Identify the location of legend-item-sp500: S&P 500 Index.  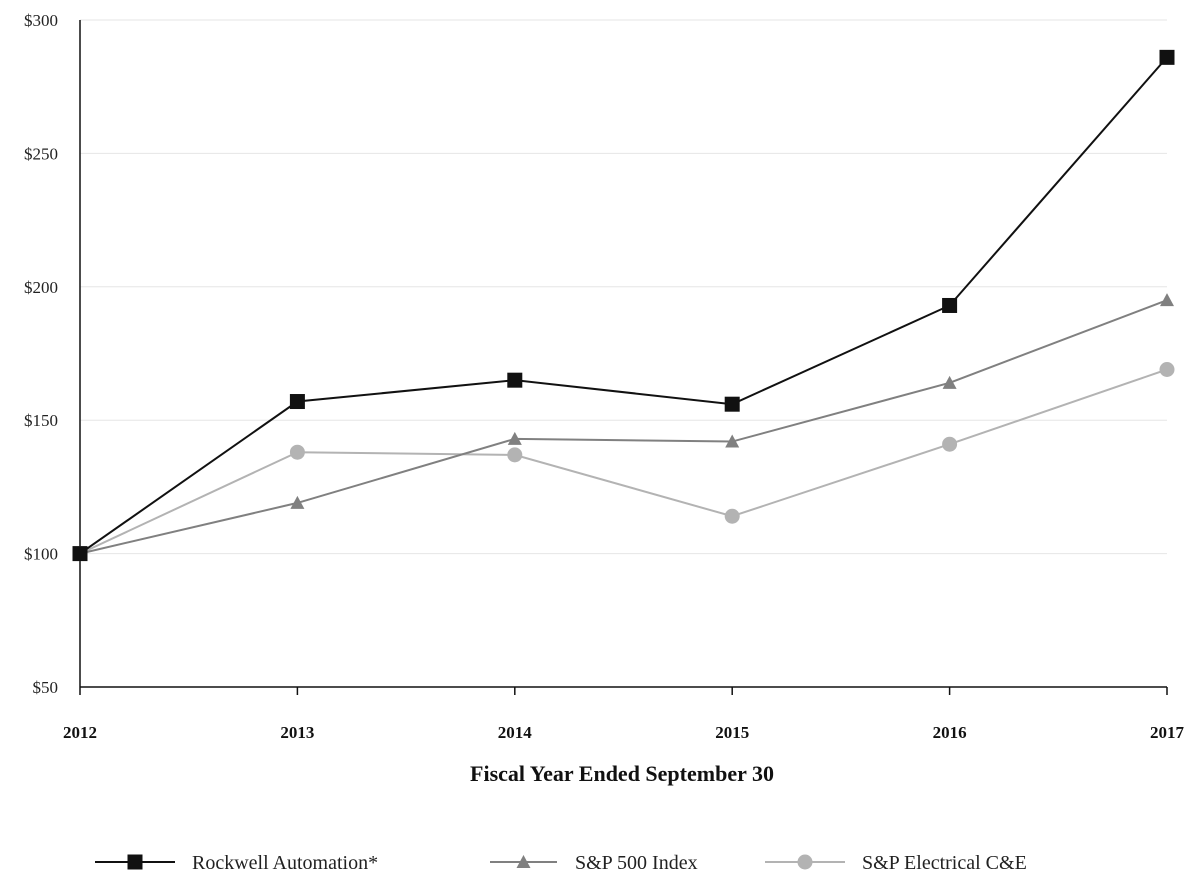
(594, 863).